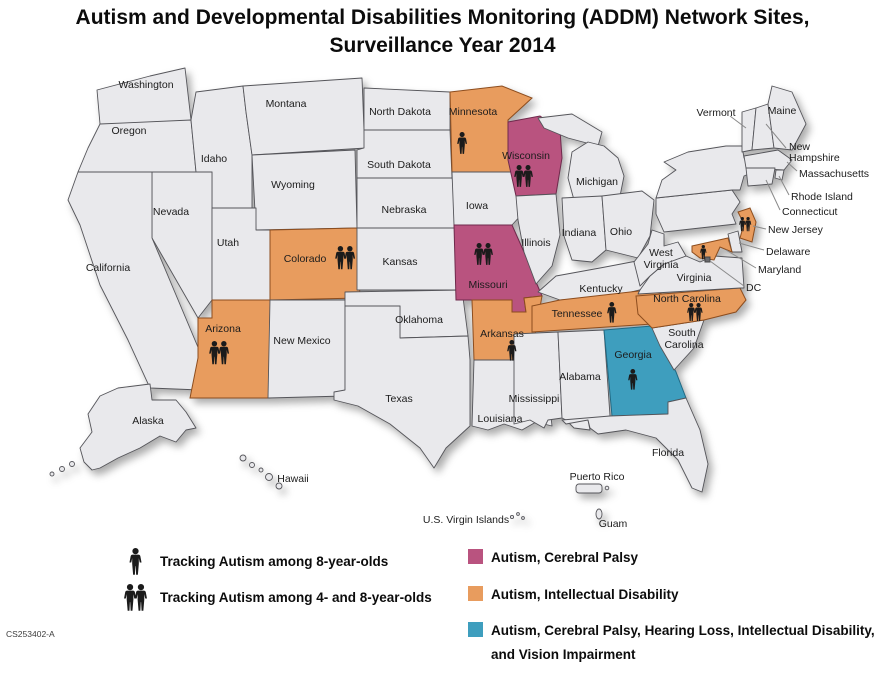 The width and height of the screenshot is (885, 688). Describe the element at coordinates (759, 227) in the screenshot. I see `callout-line-new-jersey` at that location.